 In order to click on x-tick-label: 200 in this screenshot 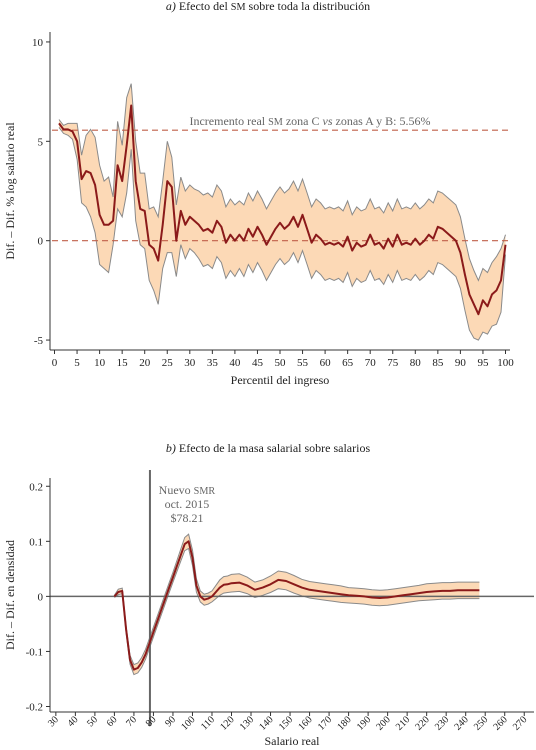, I will do `click(383, 723)`.